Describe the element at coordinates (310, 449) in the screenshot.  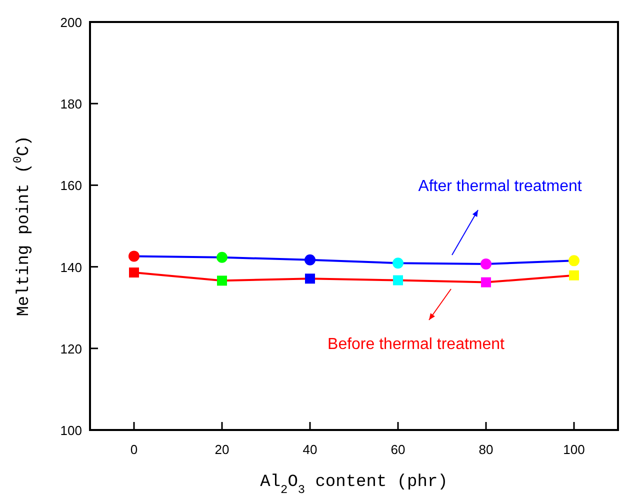
I see `x-tick-label: 40` at that location.